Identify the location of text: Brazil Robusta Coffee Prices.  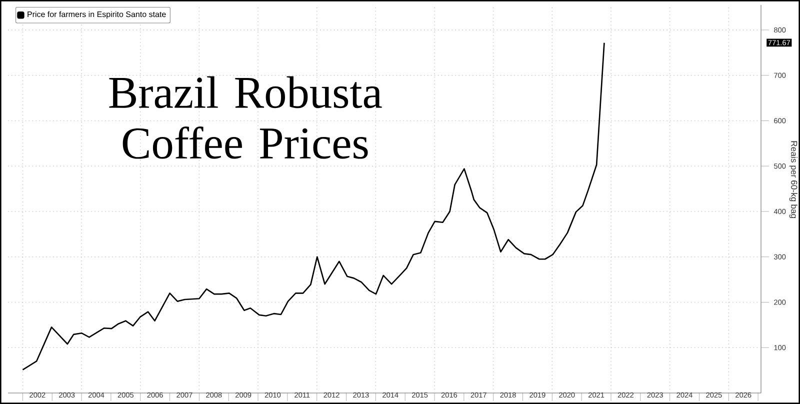
(245, 117).